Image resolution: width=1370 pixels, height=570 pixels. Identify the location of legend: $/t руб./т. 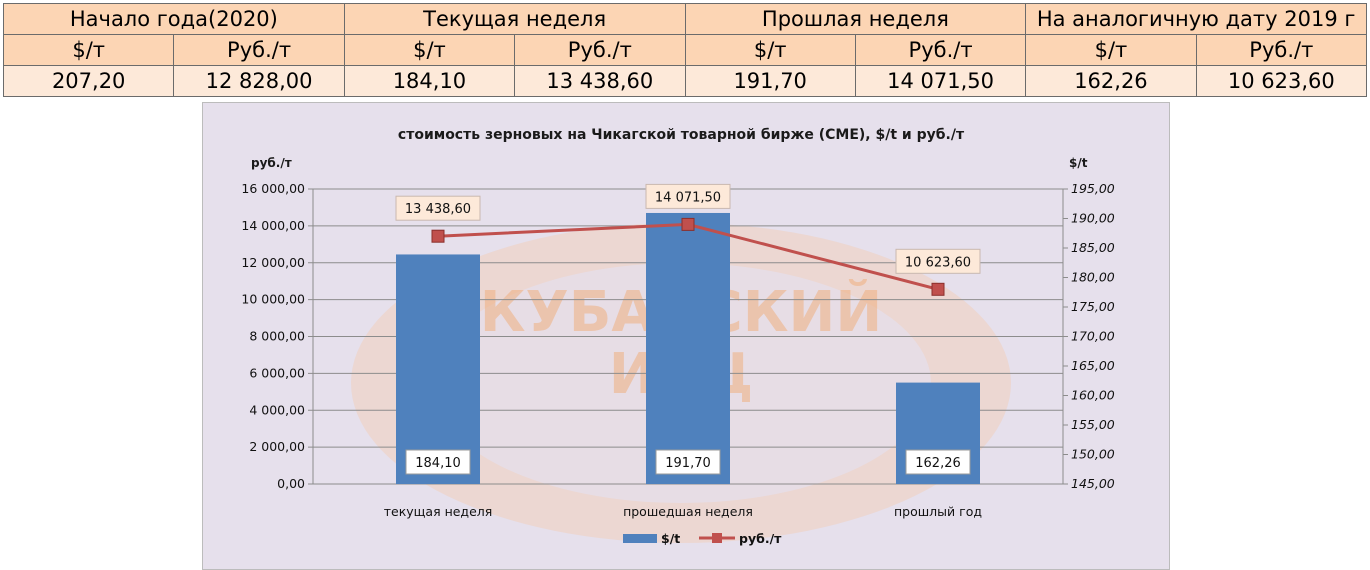
(702, 538).